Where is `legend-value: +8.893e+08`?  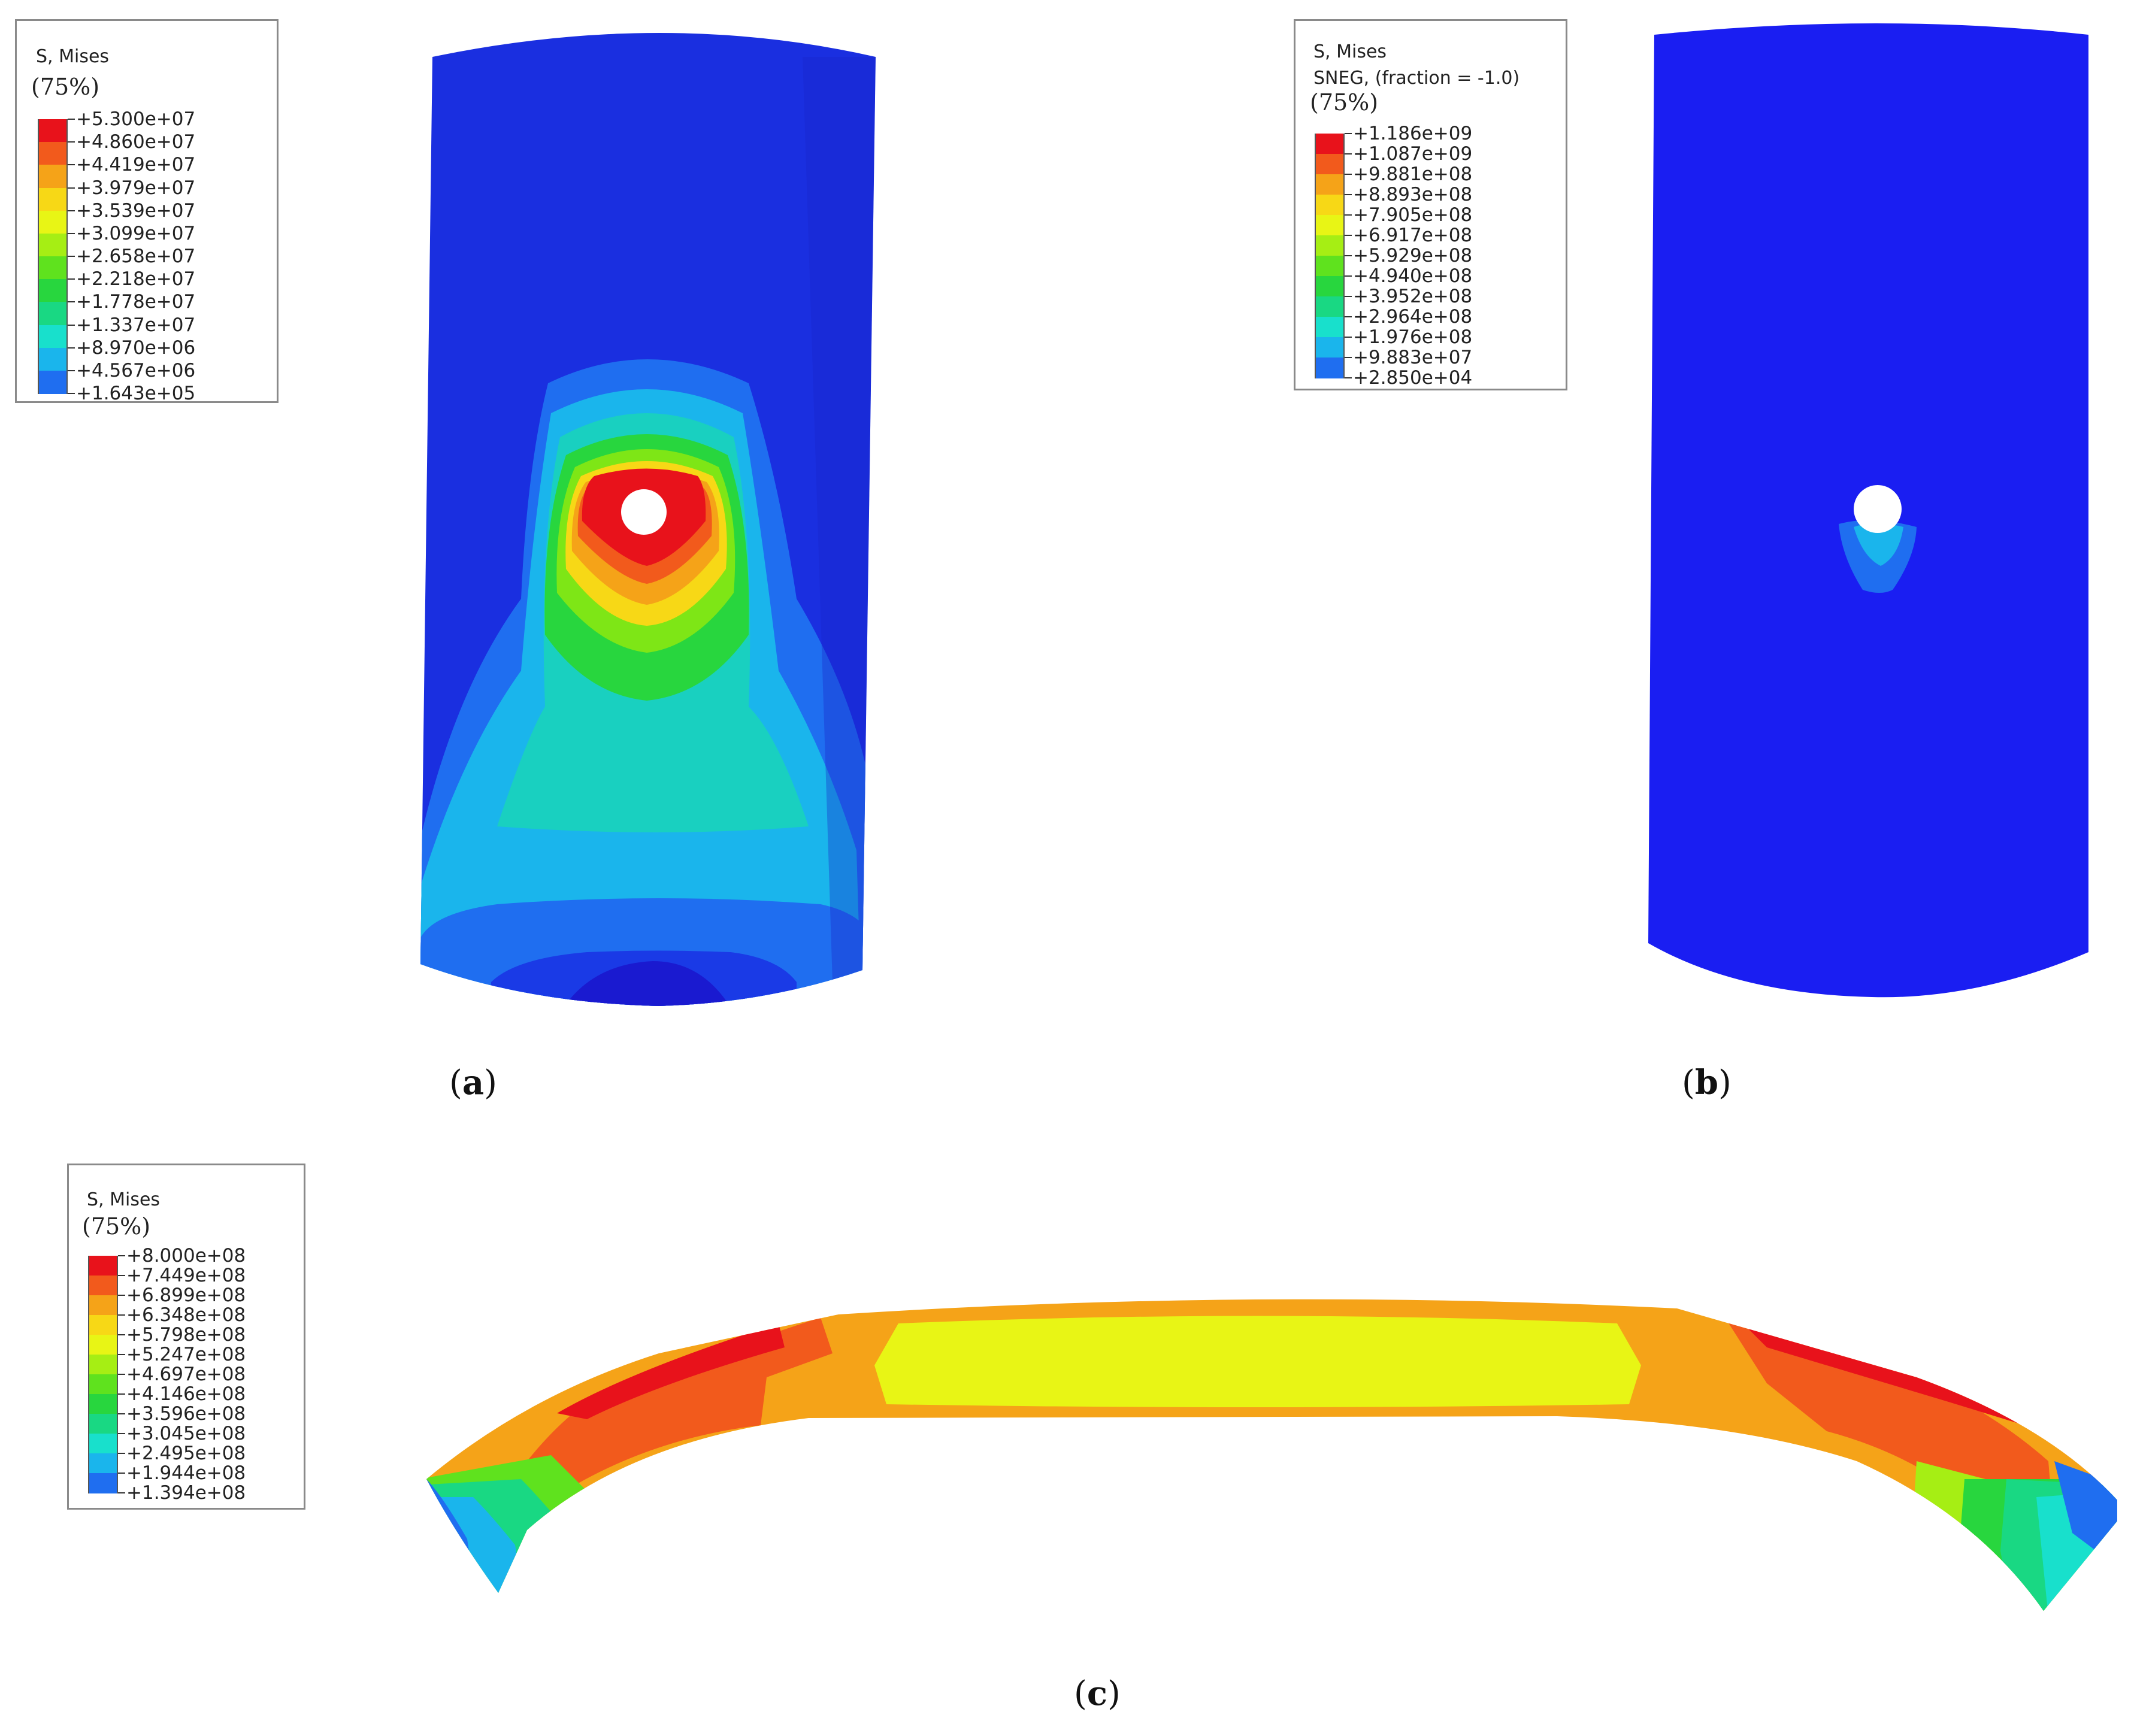 legend-value: +8.893e+08 is located at coordinates (1413, 194).